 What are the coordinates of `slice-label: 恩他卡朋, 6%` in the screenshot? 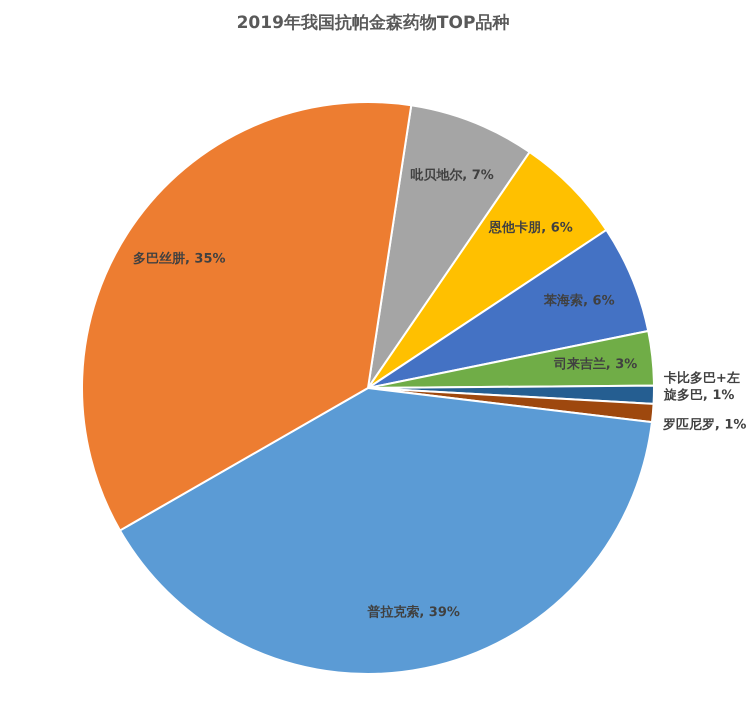 It's located at (530, 228).